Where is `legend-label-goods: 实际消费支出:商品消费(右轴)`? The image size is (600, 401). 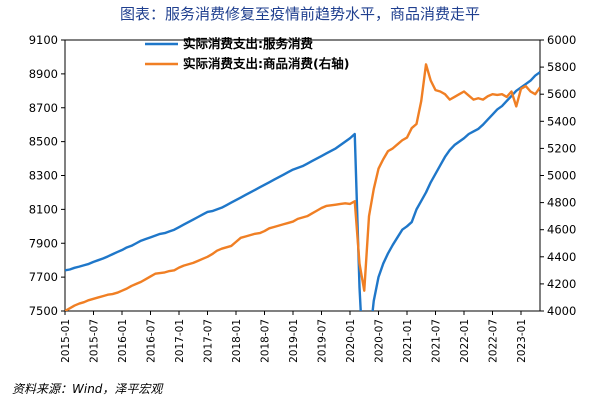
legend-label-goods: 实际消费支出:商品消费(右轴) is located at coordinates (266, 63).